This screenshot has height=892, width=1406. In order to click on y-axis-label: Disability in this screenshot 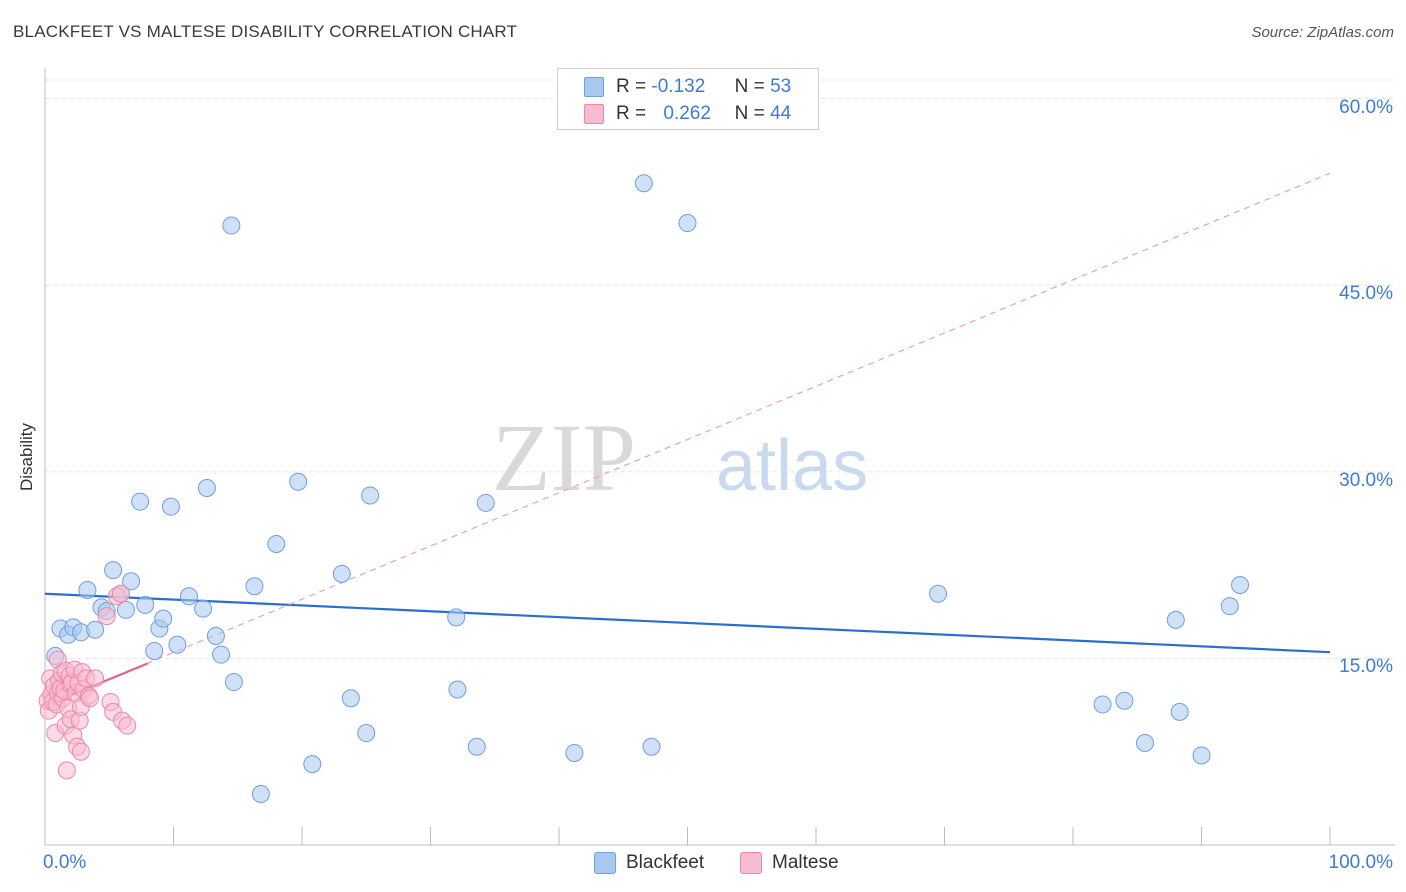, I will do `click(26, 457)`.